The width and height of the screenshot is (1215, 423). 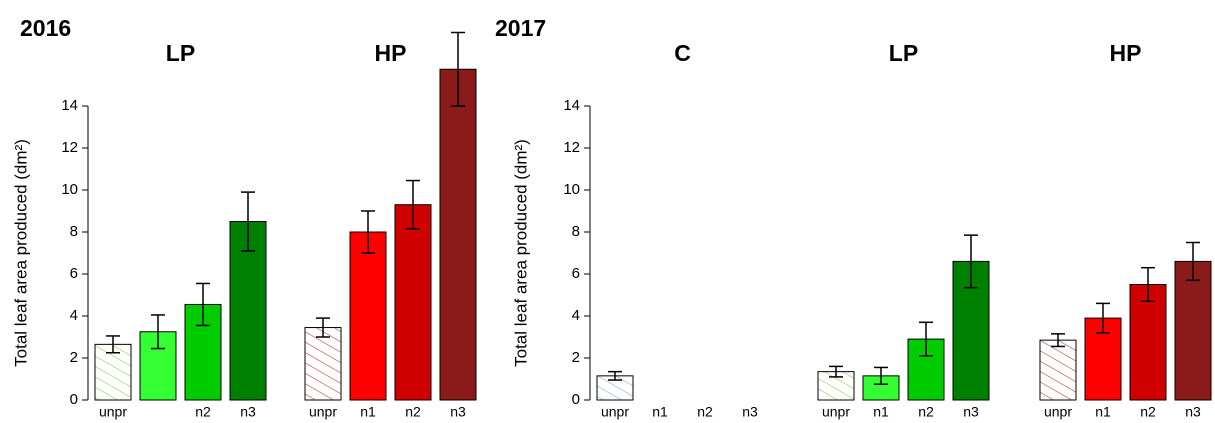 What do you see at coordinates (45, 28) in the screenshot?
I see `panel-title: 2016` at bounding box center [45, 28].